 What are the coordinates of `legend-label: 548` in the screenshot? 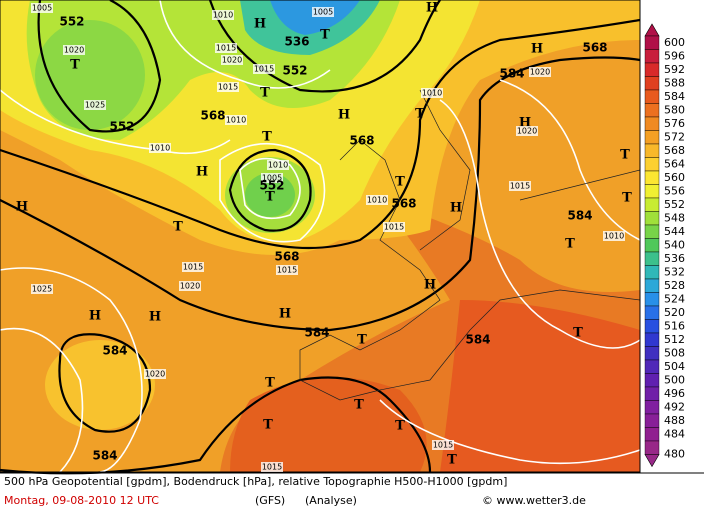 It's located at (674, 217).